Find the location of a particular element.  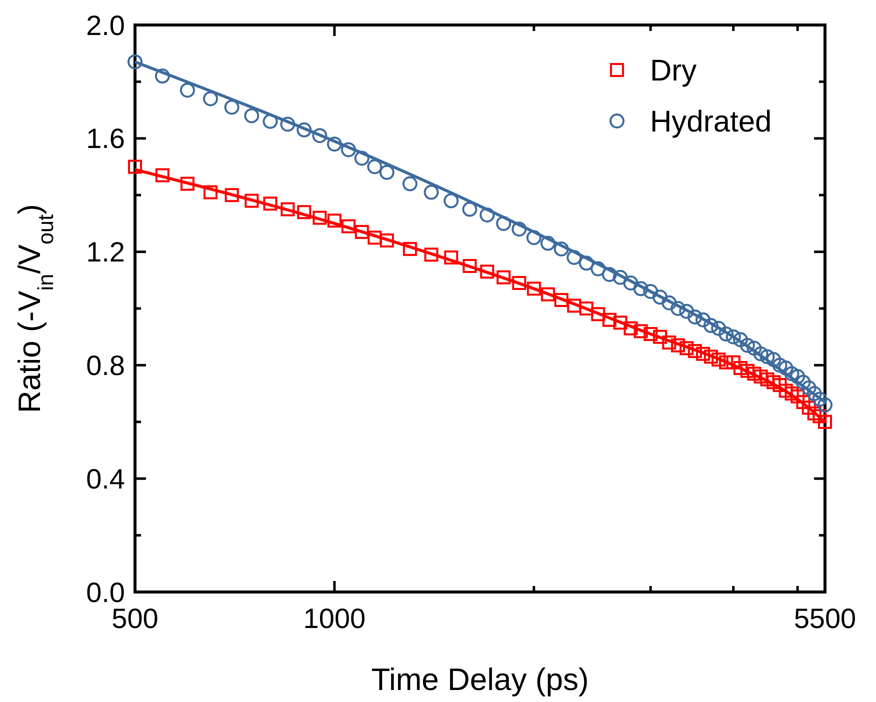

x-tick-label: 5500 is located at coordinates (825, 618).